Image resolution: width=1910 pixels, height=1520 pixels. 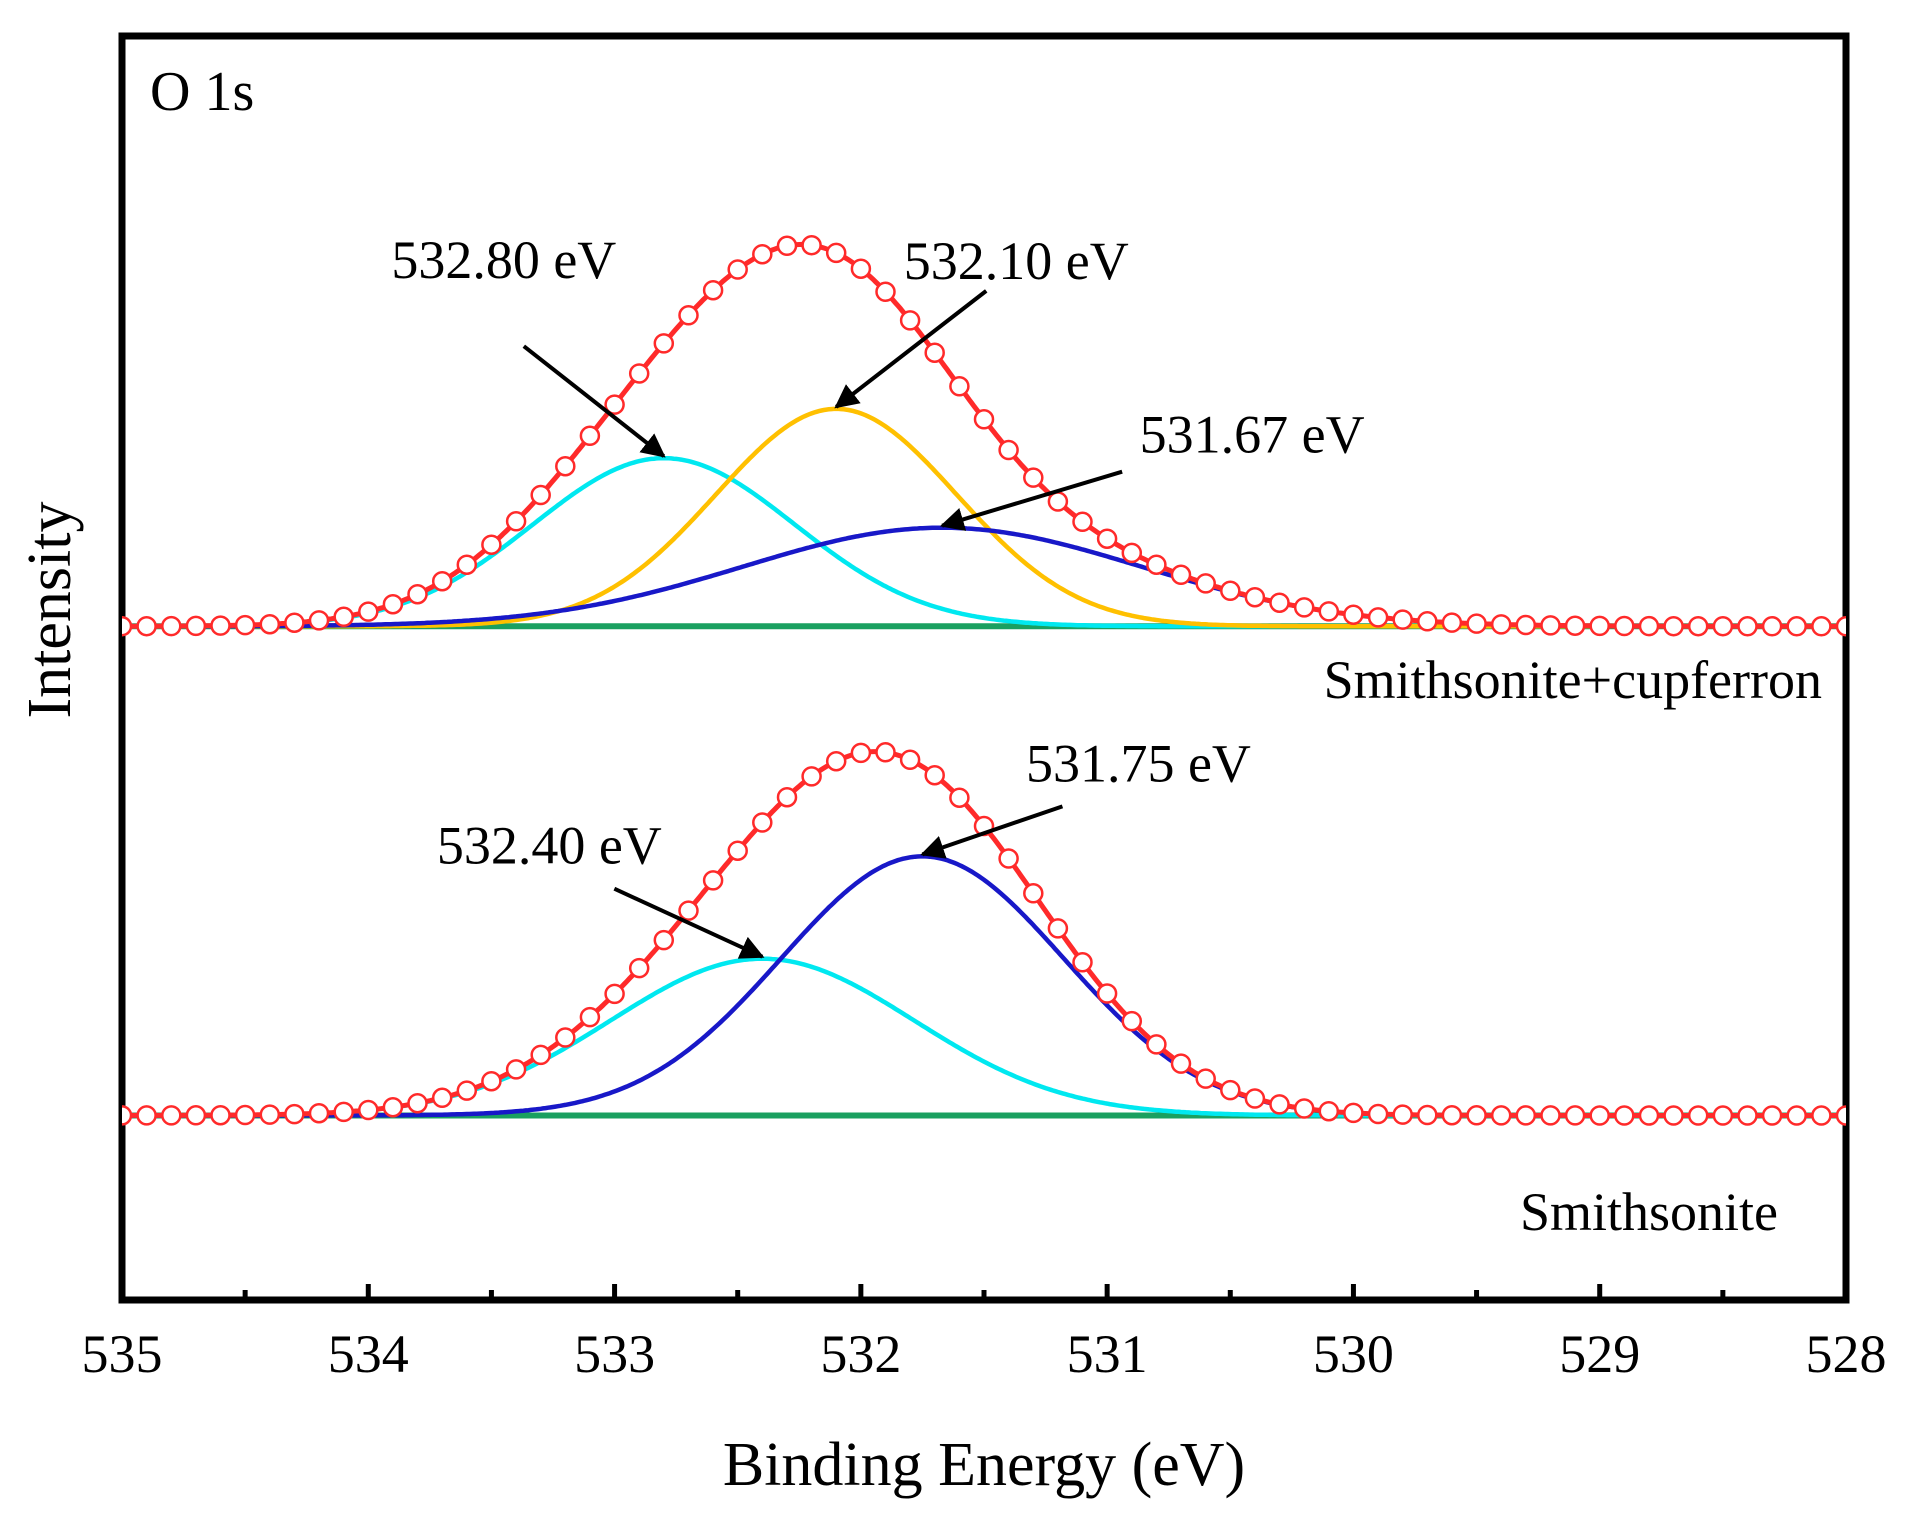 What do you see at coordinates (1107, 1354) in the screenshot?
I see `x-tick-label: 531` at bounding box center [1107, 1354].